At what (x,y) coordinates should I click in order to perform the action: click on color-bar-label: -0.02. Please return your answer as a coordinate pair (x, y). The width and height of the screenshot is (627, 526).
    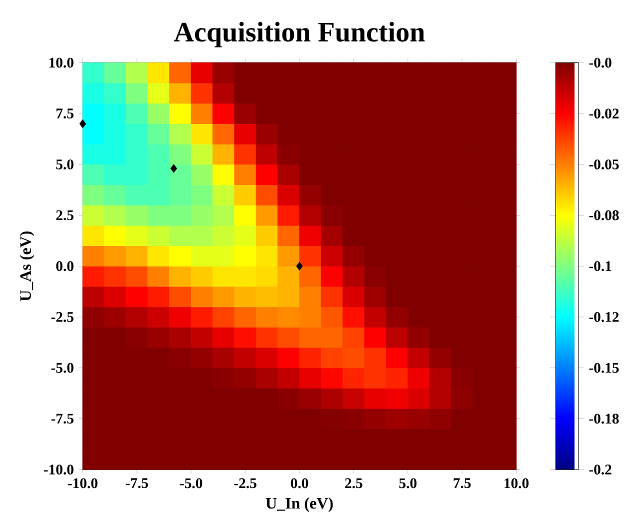
    Looking at the image, I should click on (604, 113).